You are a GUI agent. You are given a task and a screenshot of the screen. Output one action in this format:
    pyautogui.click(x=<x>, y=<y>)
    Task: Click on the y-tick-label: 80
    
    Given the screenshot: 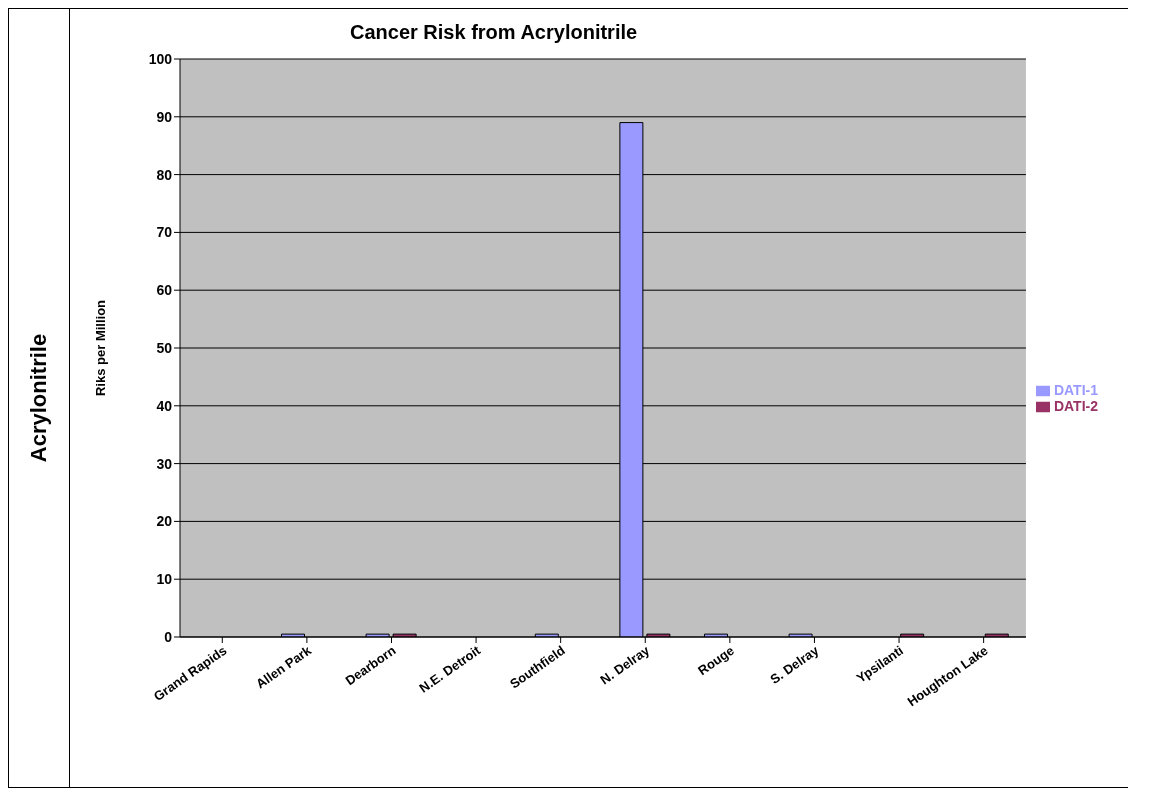 What is the action you would take?
    pyautogui.click(x=164, y=174)
    